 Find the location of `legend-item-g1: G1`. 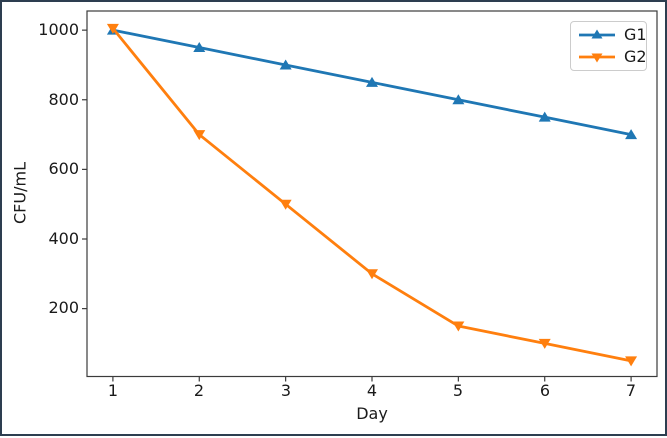

legend-item-g1: G1 is located at coordinates (609, 34).